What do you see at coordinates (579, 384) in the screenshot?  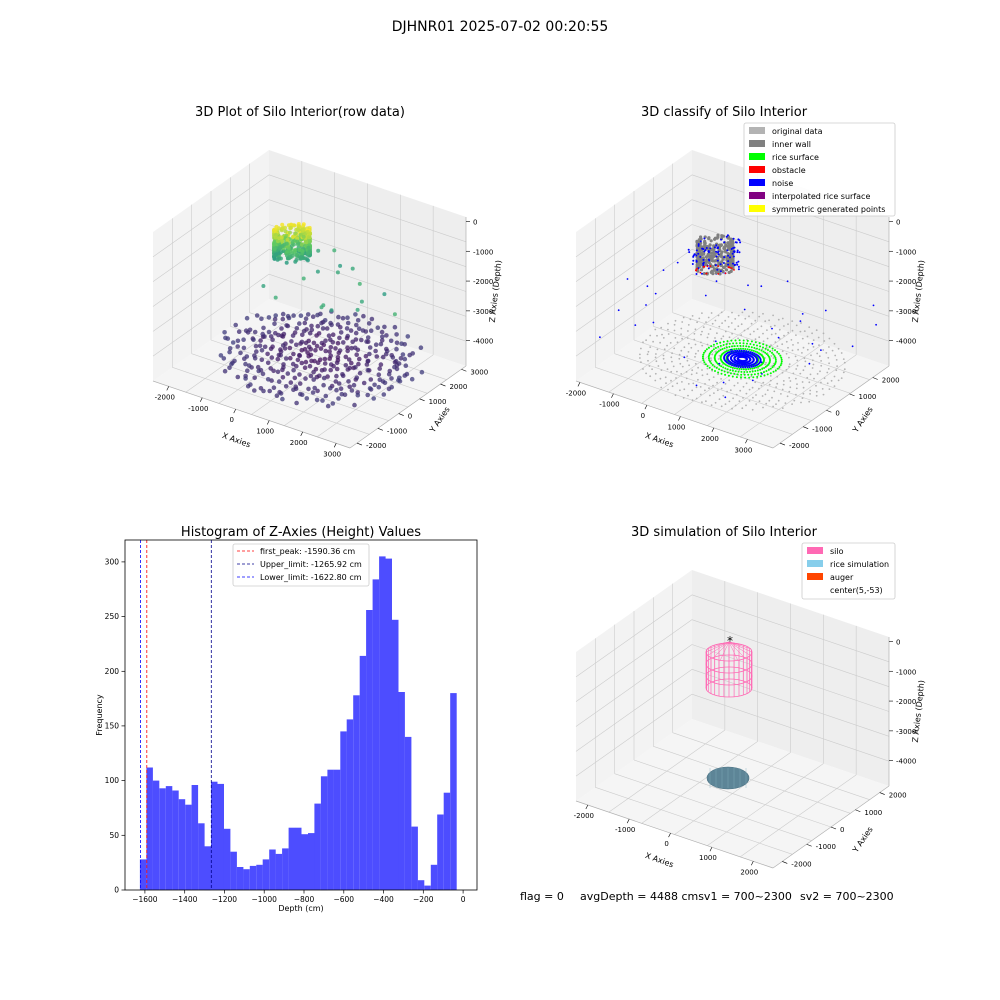 I see `x-tick` at bounding box center [579, 384].